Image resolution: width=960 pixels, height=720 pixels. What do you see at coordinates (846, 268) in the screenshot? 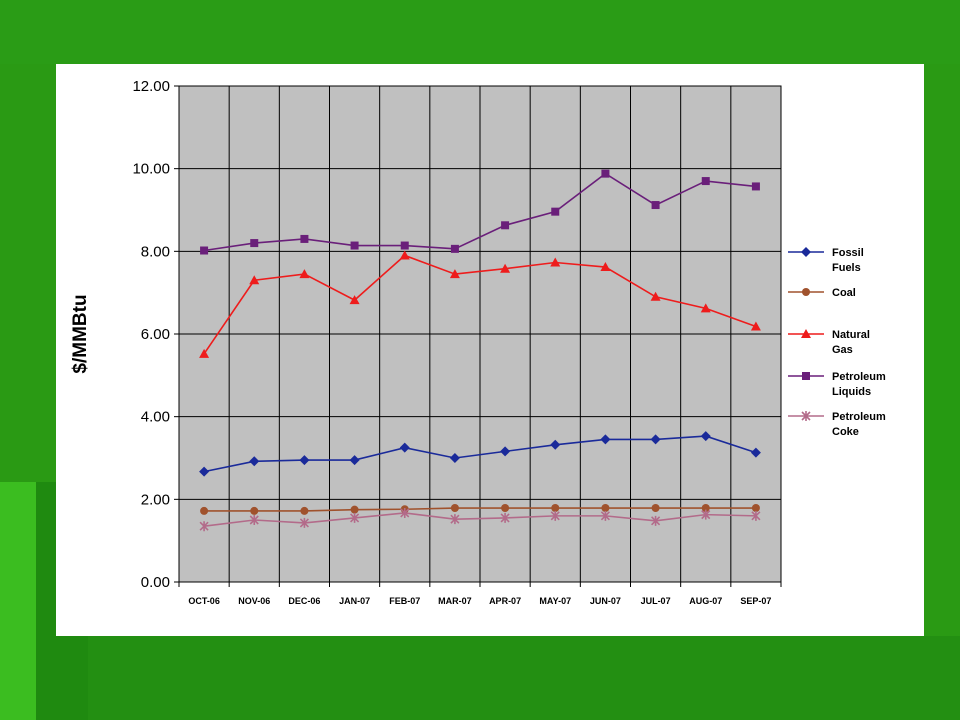
I see `legend-label: Fuels` at bounding box center [846, 268].